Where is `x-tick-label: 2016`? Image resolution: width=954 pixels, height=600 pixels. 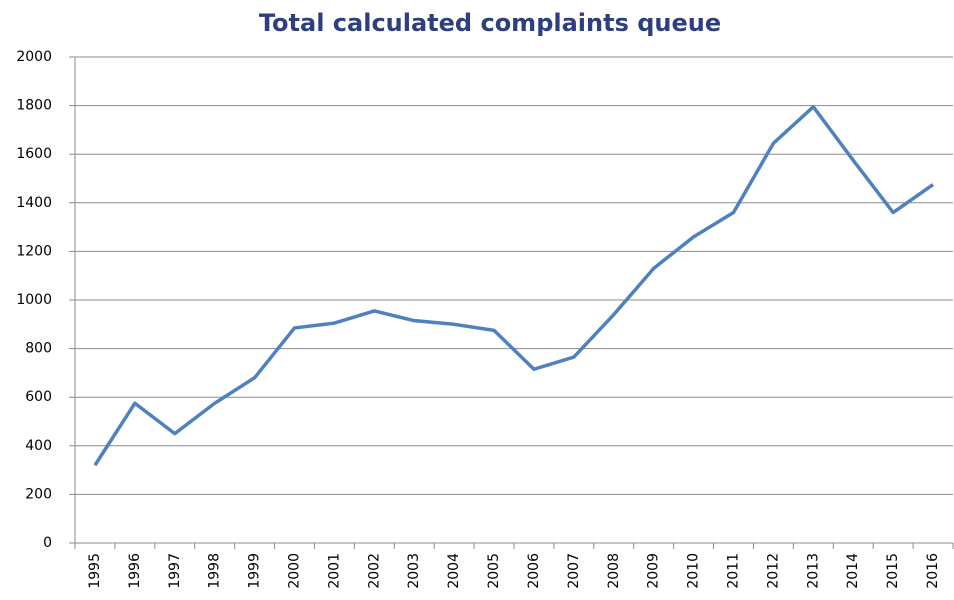 x-tick-label: 2016 is located at coordinates (933, 571).